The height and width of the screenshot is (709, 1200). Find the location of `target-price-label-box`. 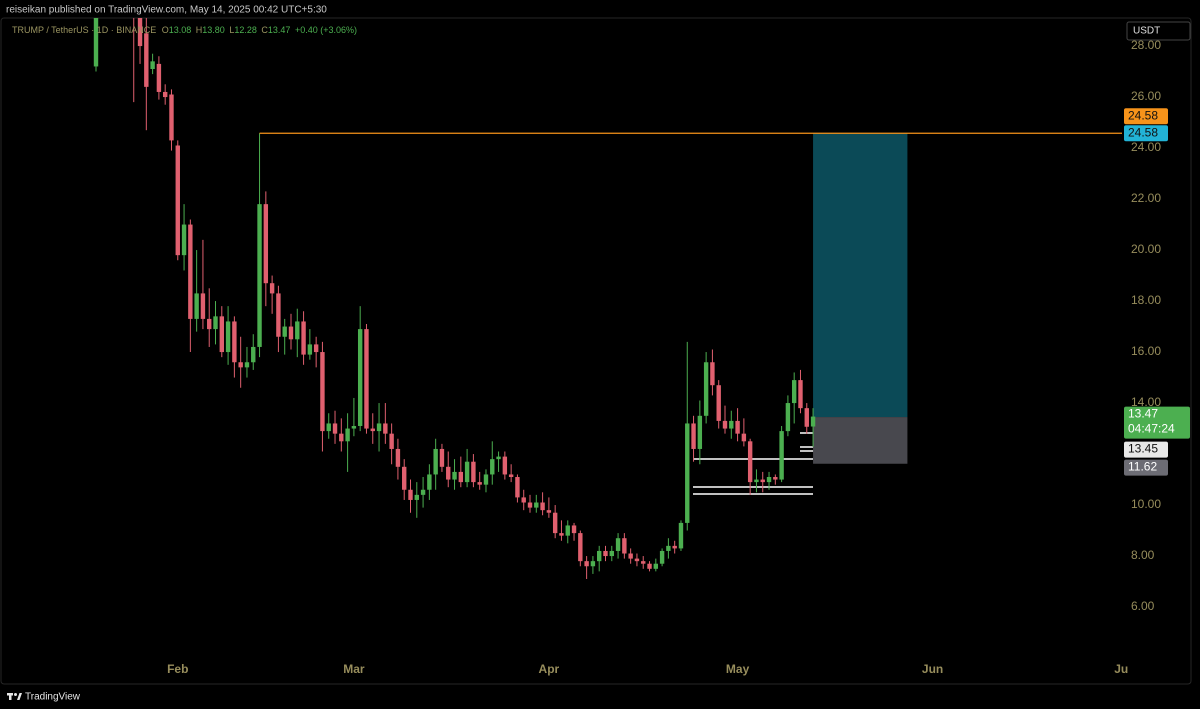

target-price-label-box is located at coordinates (1146, 133).